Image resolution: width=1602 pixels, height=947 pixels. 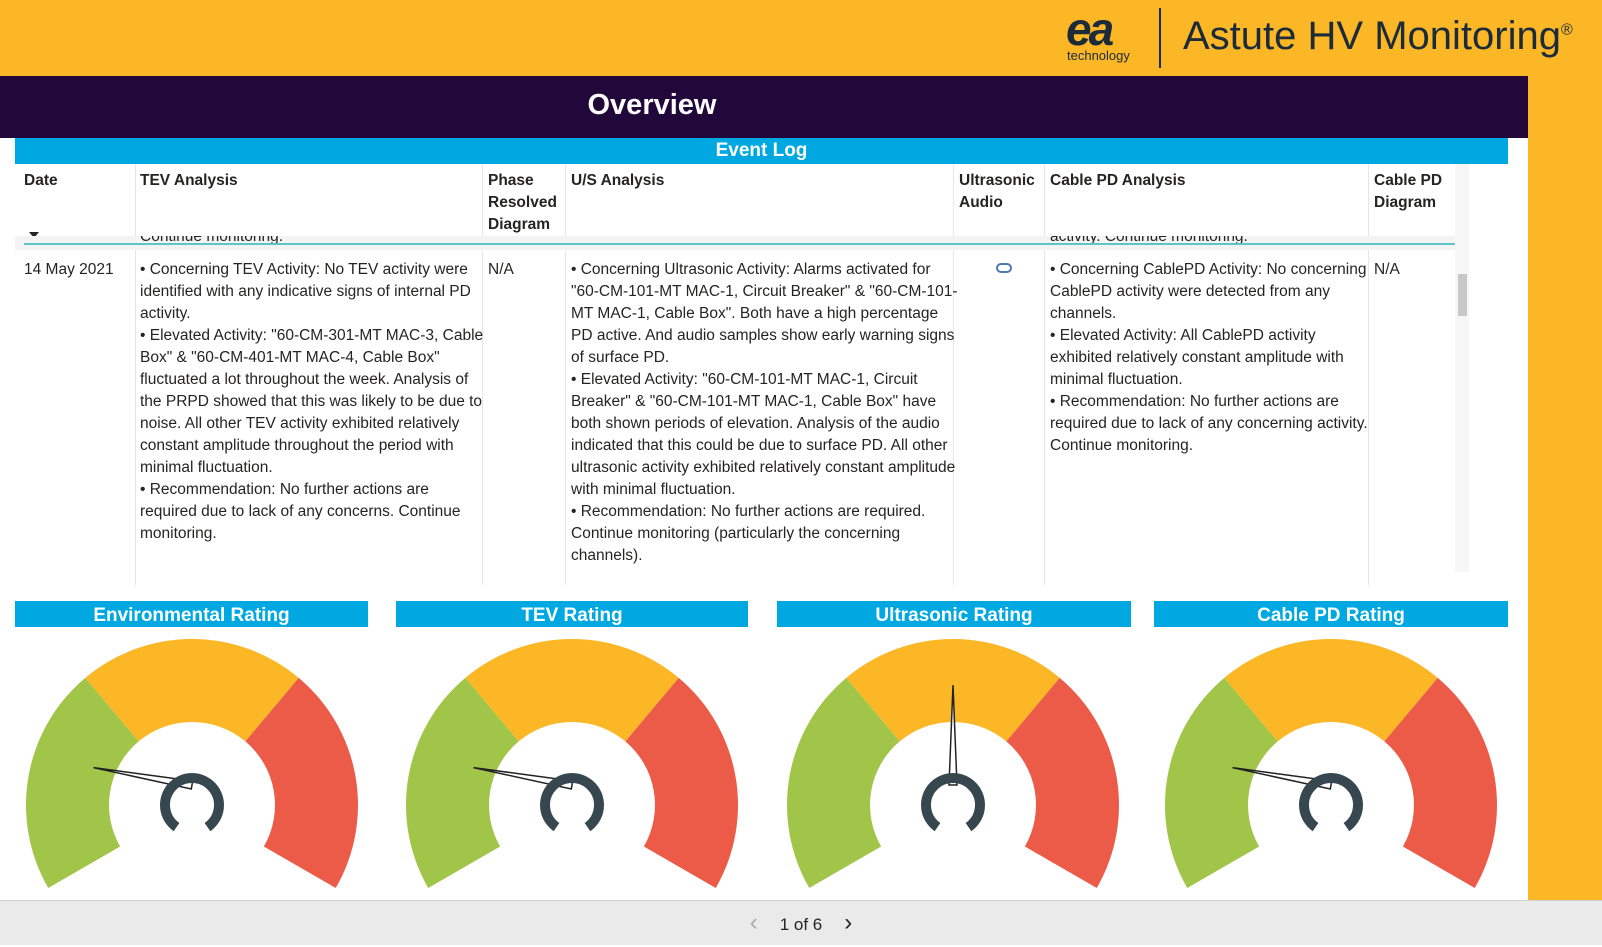 I want to click on table-cell: 14 May 2021, so click(x=69, y=269).